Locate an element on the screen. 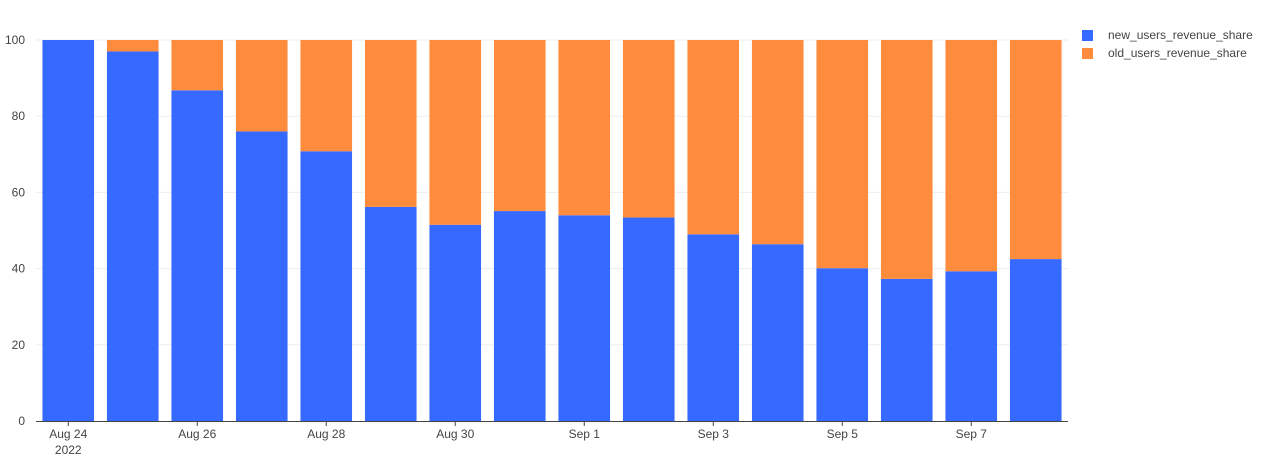 The height and width of the screenshot is (462, 1264). legend-item-new-users: new_users_revenue_share is located at coordinates (1167, 35).